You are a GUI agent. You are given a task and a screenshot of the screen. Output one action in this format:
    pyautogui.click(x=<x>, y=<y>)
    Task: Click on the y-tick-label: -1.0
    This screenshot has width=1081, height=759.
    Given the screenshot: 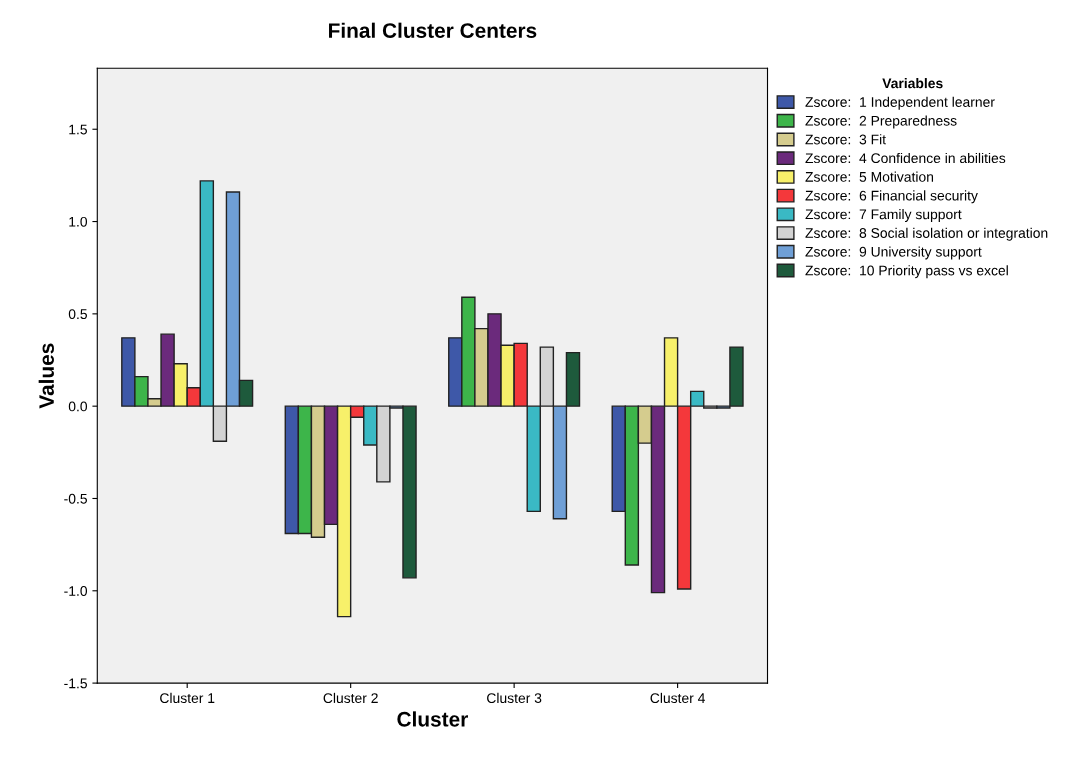 What is the action you would take?
    pyautogui.click(x=76, y=591)
    